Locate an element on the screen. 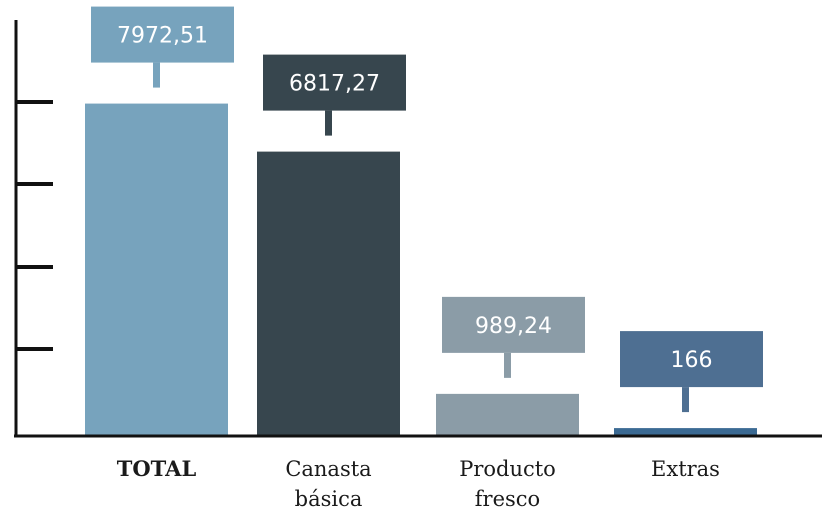 This screenshot has width=827, height=510. category-label-line: fresco is located at coordinates (507, 498).